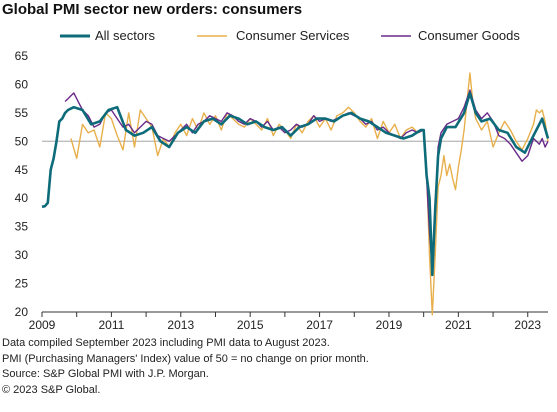 This screenshot has width=557, height=412. What do you see at coordinates (22, 284) in the screenshot?
I see `y-tick-label: 25` at bounding box center [22, 284].